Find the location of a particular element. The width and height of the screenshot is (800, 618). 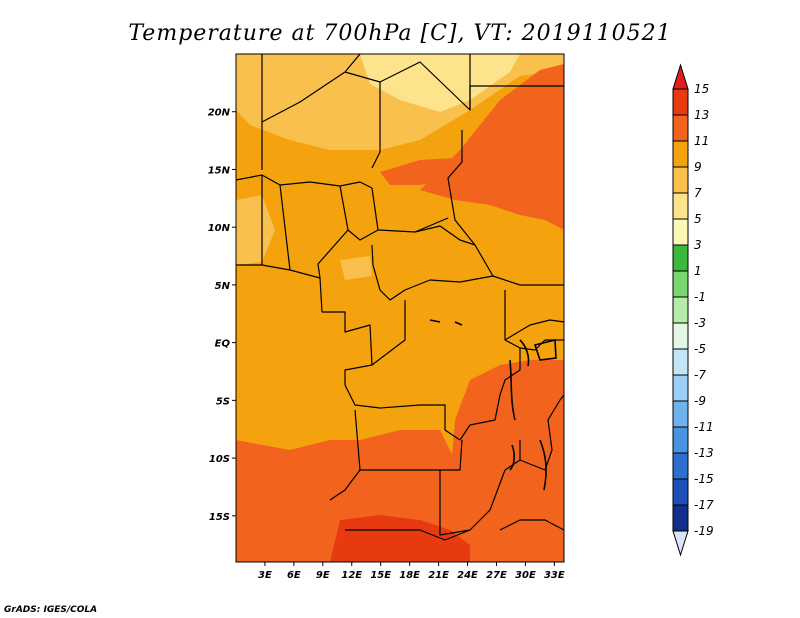

latitude-axis: 20N 15N 10N 5N EQ 5S 10S 15S is located at coordinates (222, 315).